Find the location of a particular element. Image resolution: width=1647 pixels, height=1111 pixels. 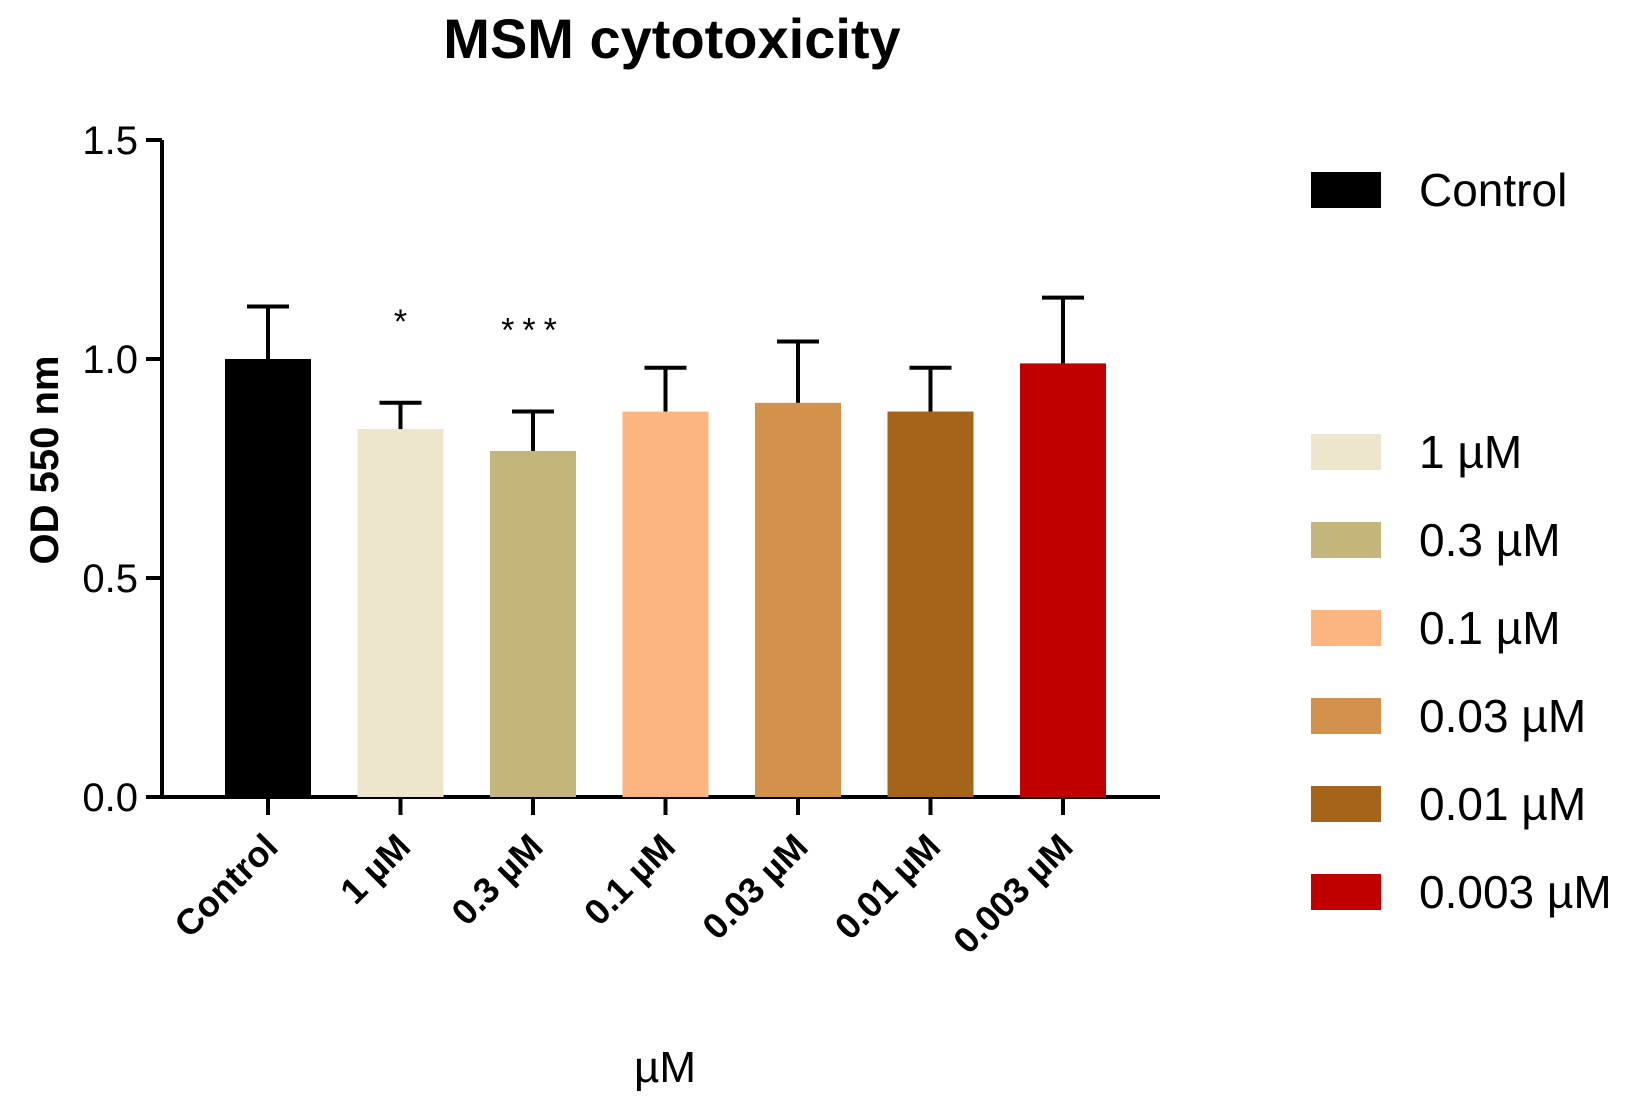

x-tick-label: 0.01 µM is located at coordinates (887, 886).